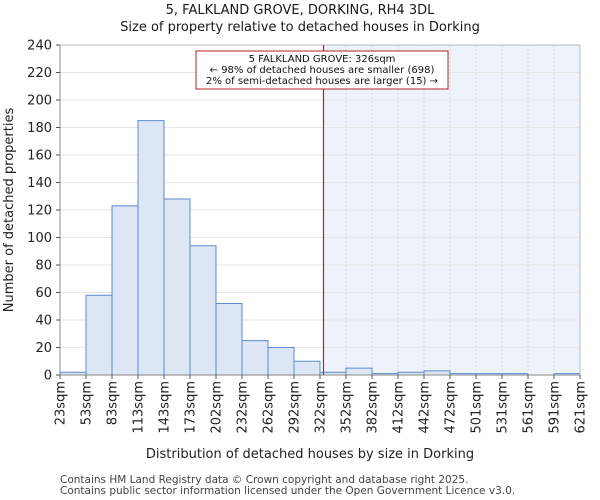 The image size is (600, 500). Describe the element at coordinates (39, 128) in the screenshot. I see `y-tick-label: 180` at that location.